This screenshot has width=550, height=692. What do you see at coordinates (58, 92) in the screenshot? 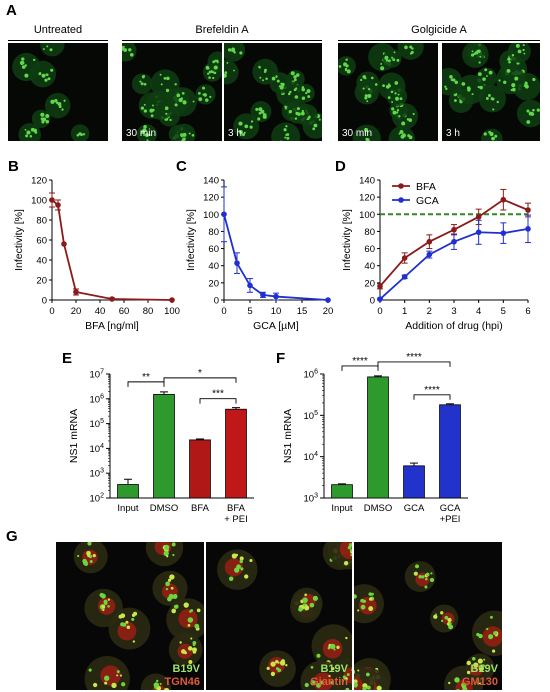
I see `micrograph-untreated` at bounding box center [58, 92].